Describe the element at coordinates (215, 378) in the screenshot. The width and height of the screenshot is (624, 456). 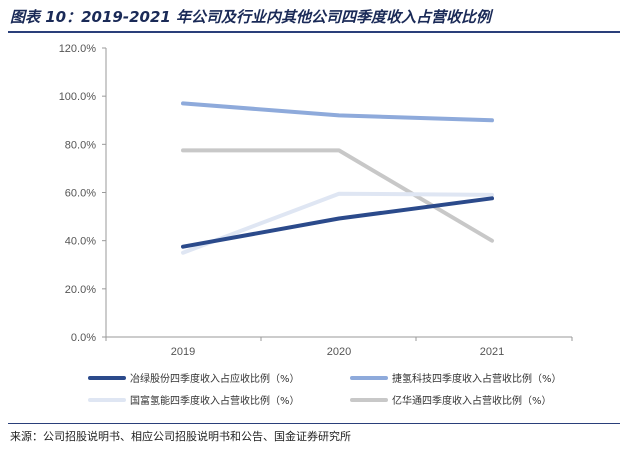
I see `legend-label: 冶绿股份四季度收入占应收比例（%）` at that location.